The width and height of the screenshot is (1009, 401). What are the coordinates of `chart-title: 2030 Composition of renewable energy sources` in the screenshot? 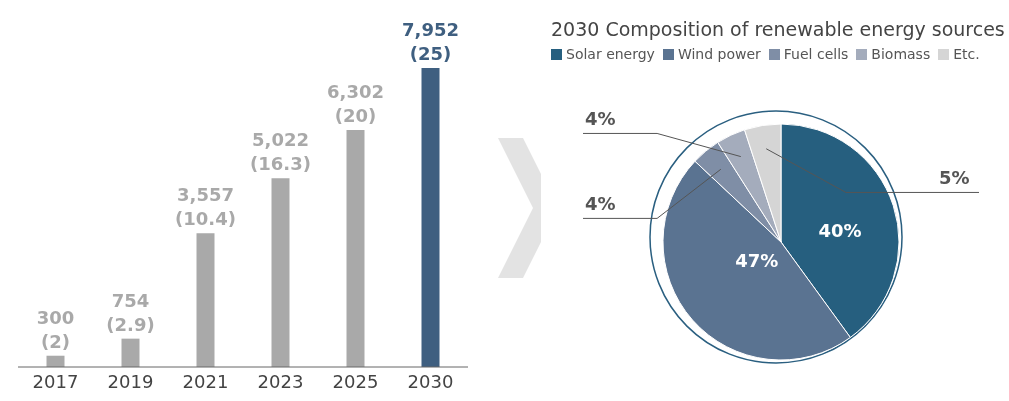 It's located at (778, 29).